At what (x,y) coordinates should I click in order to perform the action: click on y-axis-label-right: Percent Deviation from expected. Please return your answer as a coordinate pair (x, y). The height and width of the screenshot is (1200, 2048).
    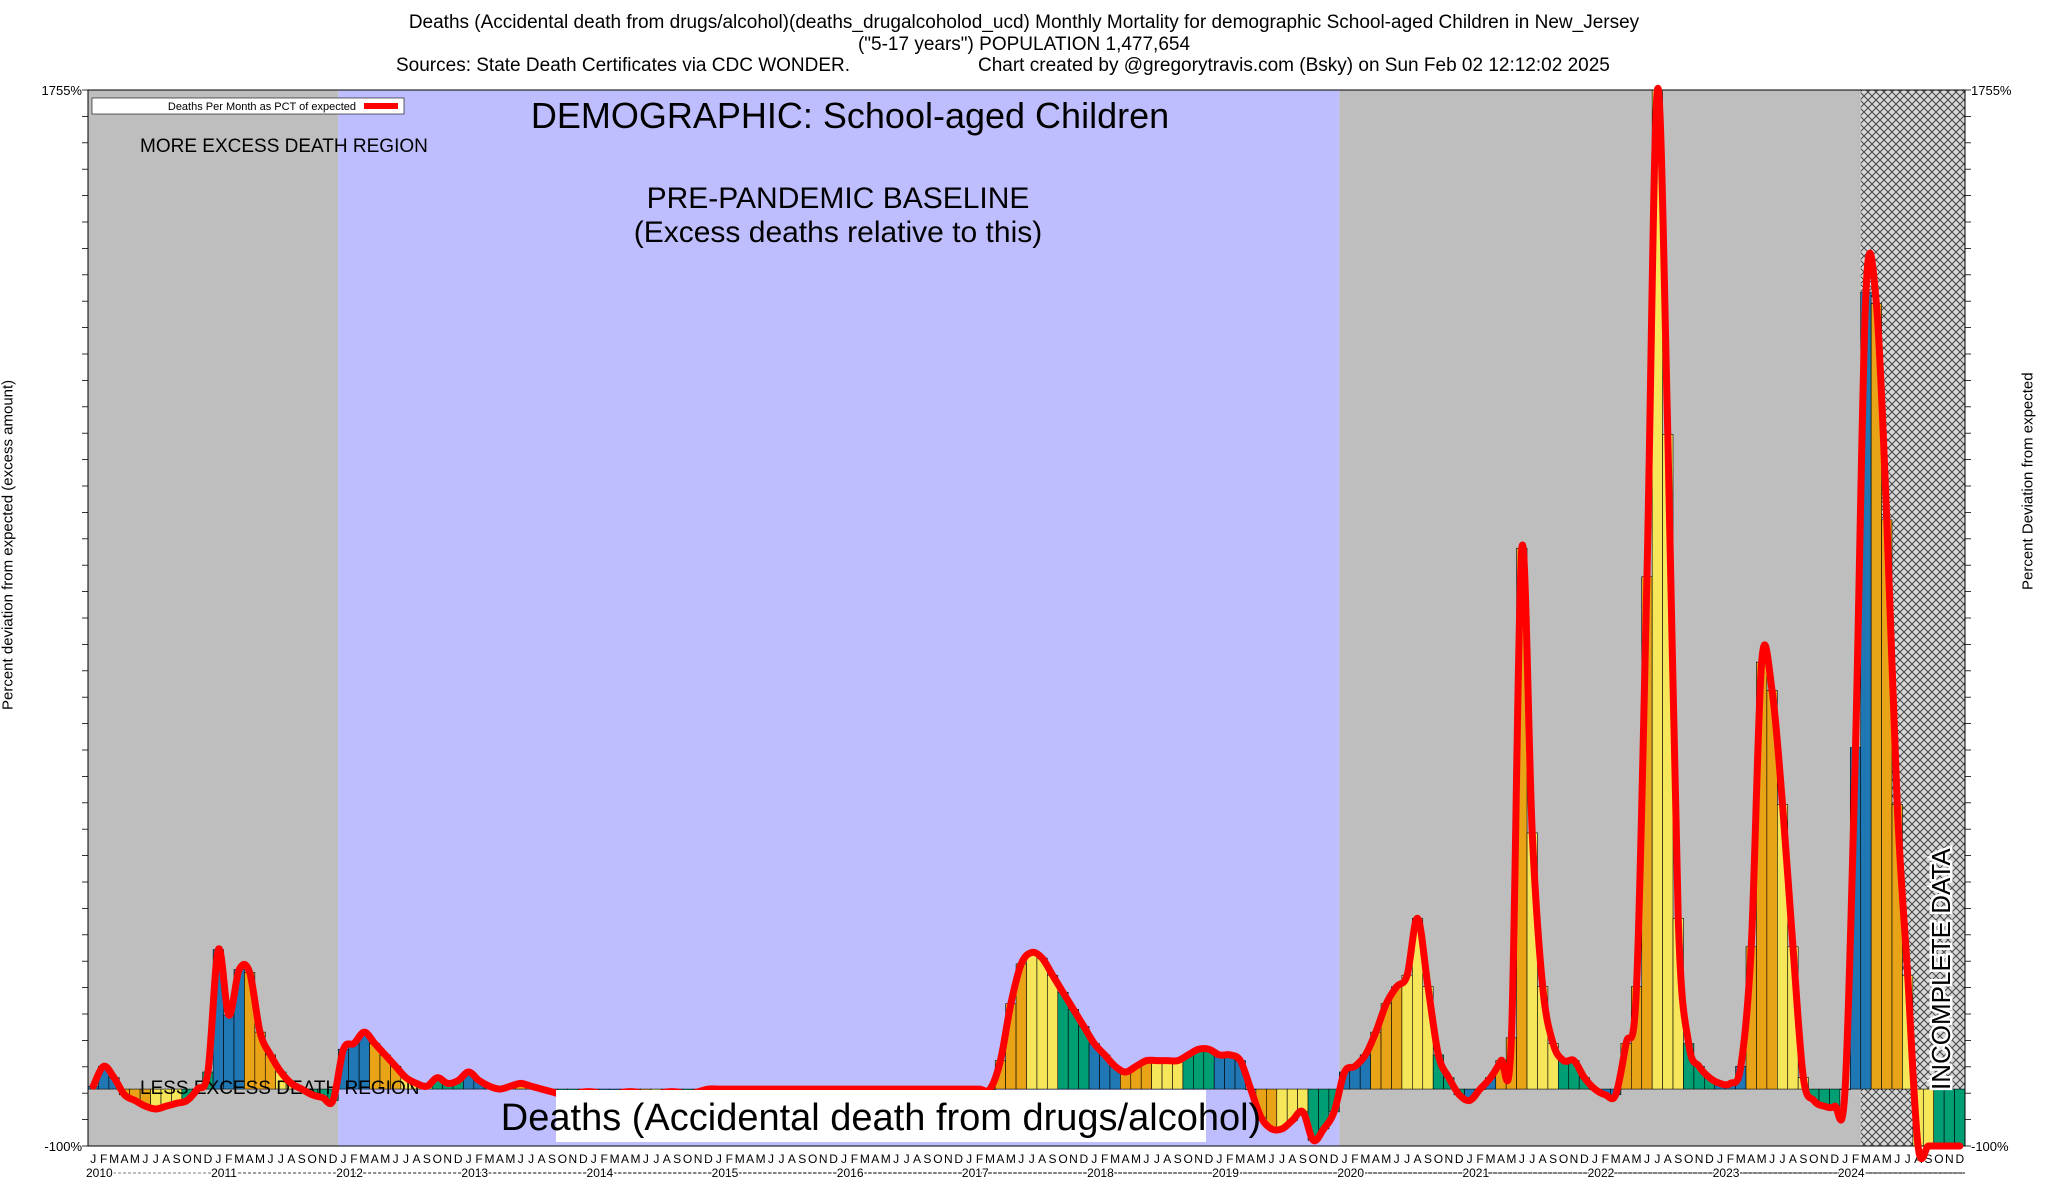
    Looking at the image, I should click on (2028, 481).